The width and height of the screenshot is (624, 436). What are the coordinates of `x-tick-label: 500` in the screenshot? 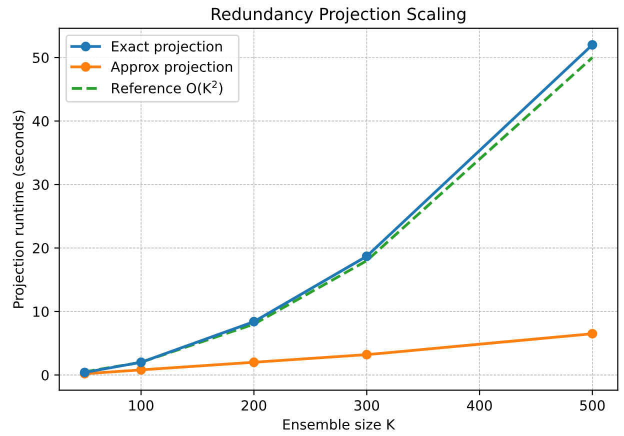 It's located at (592, 405).